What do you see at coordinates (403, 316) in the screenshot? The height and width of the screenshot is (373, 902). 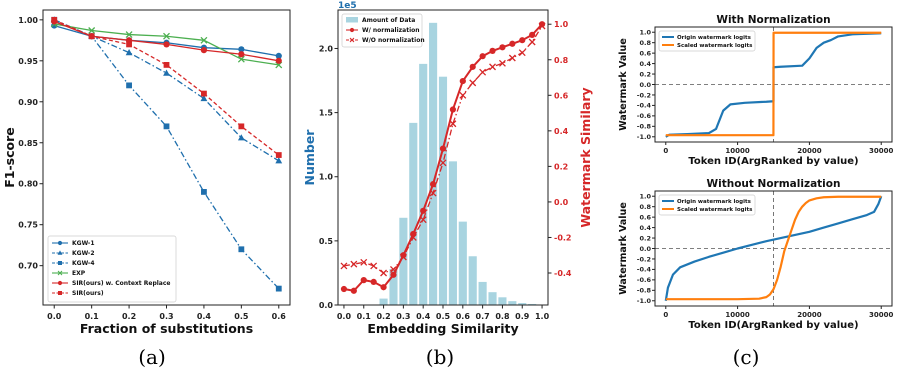 I see `x-tick-label: 0.3` at bounding box center [403, 316].